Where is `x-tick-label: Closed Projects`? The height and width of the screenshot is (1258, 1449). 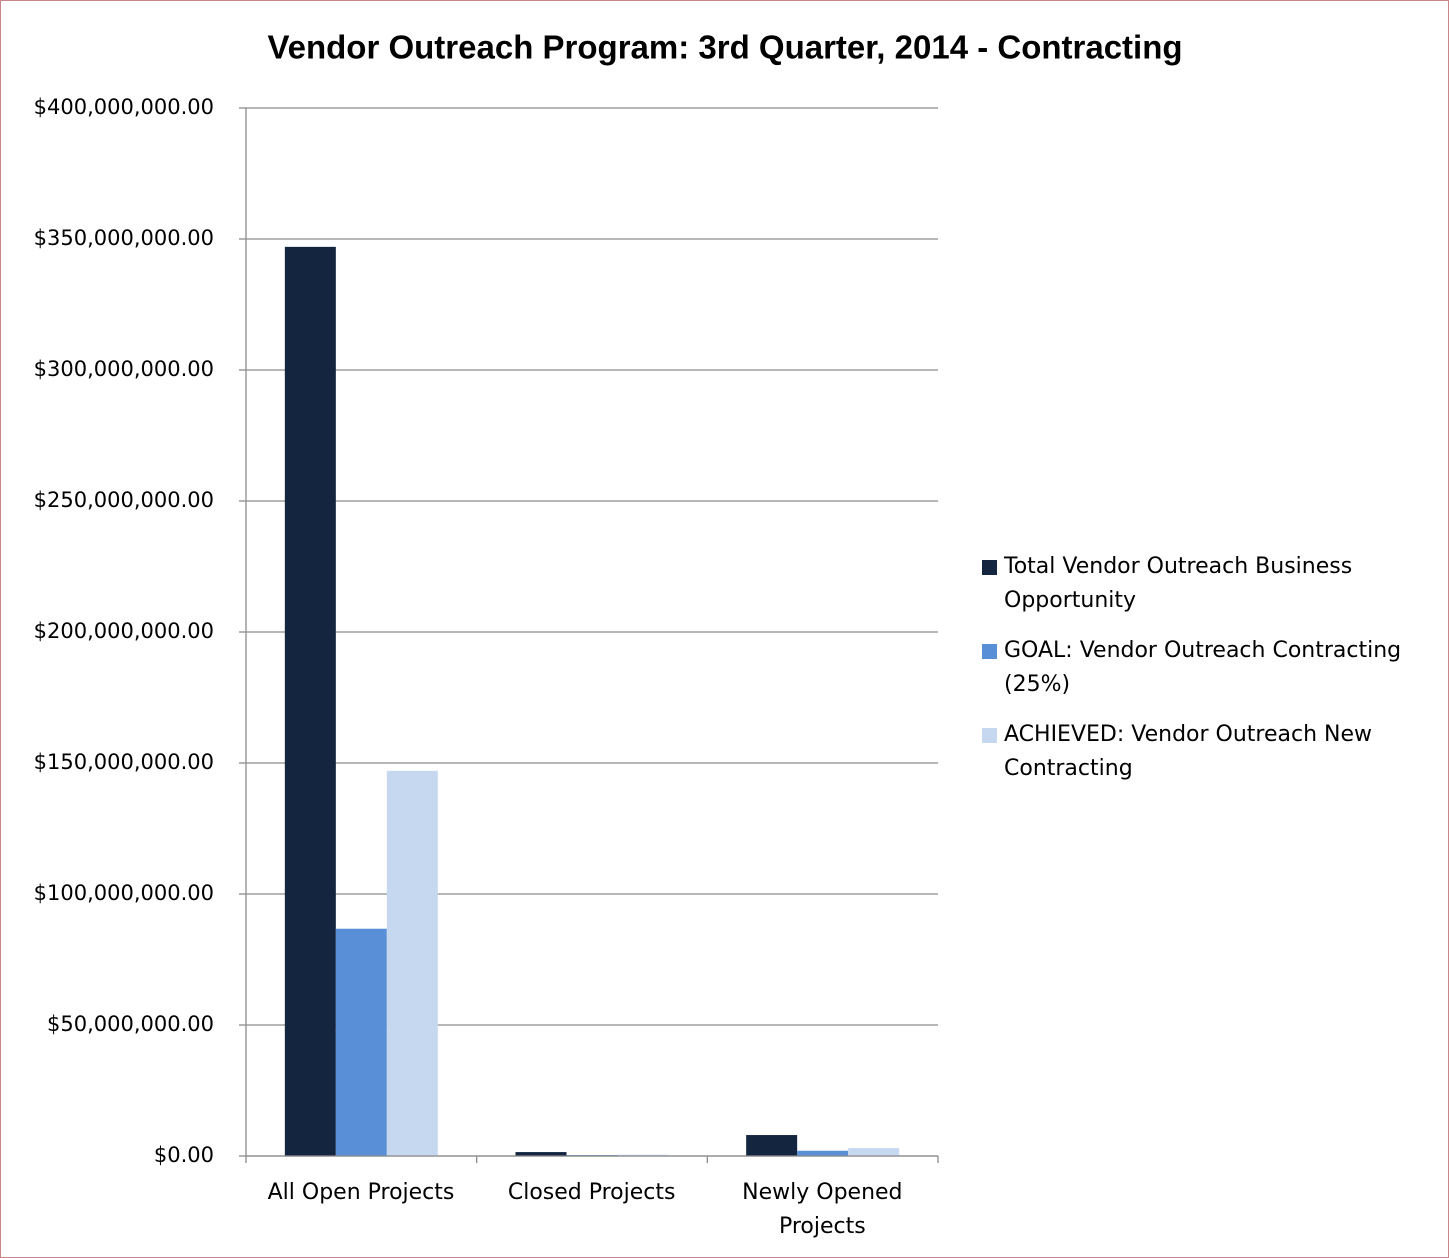 x-tick-label: Closed Projects is located at coordinates (591, 1192).